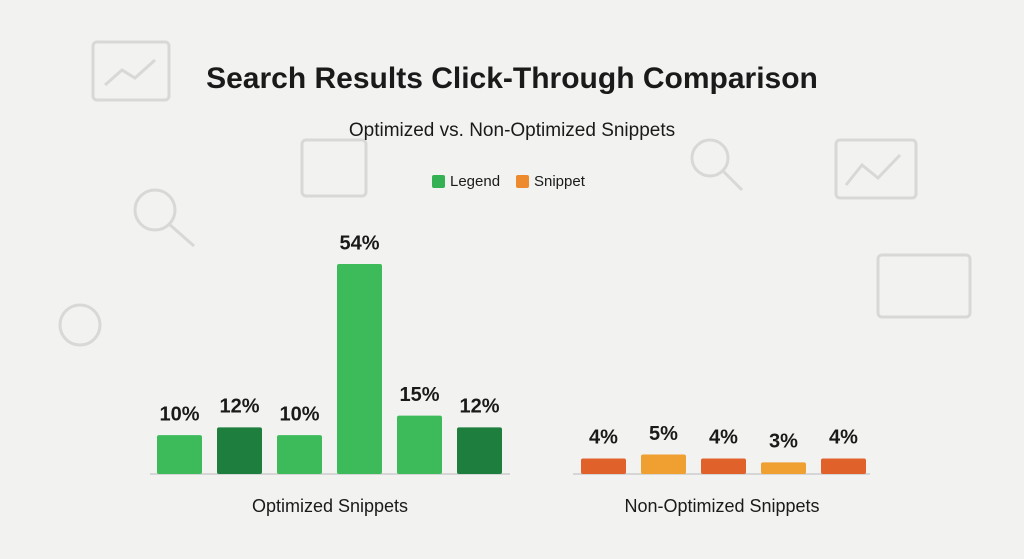  Describe the element at coordinates (721, 506) in the screenshot. I see `x-axis-label: Non-Optimized Snippets` at that location.